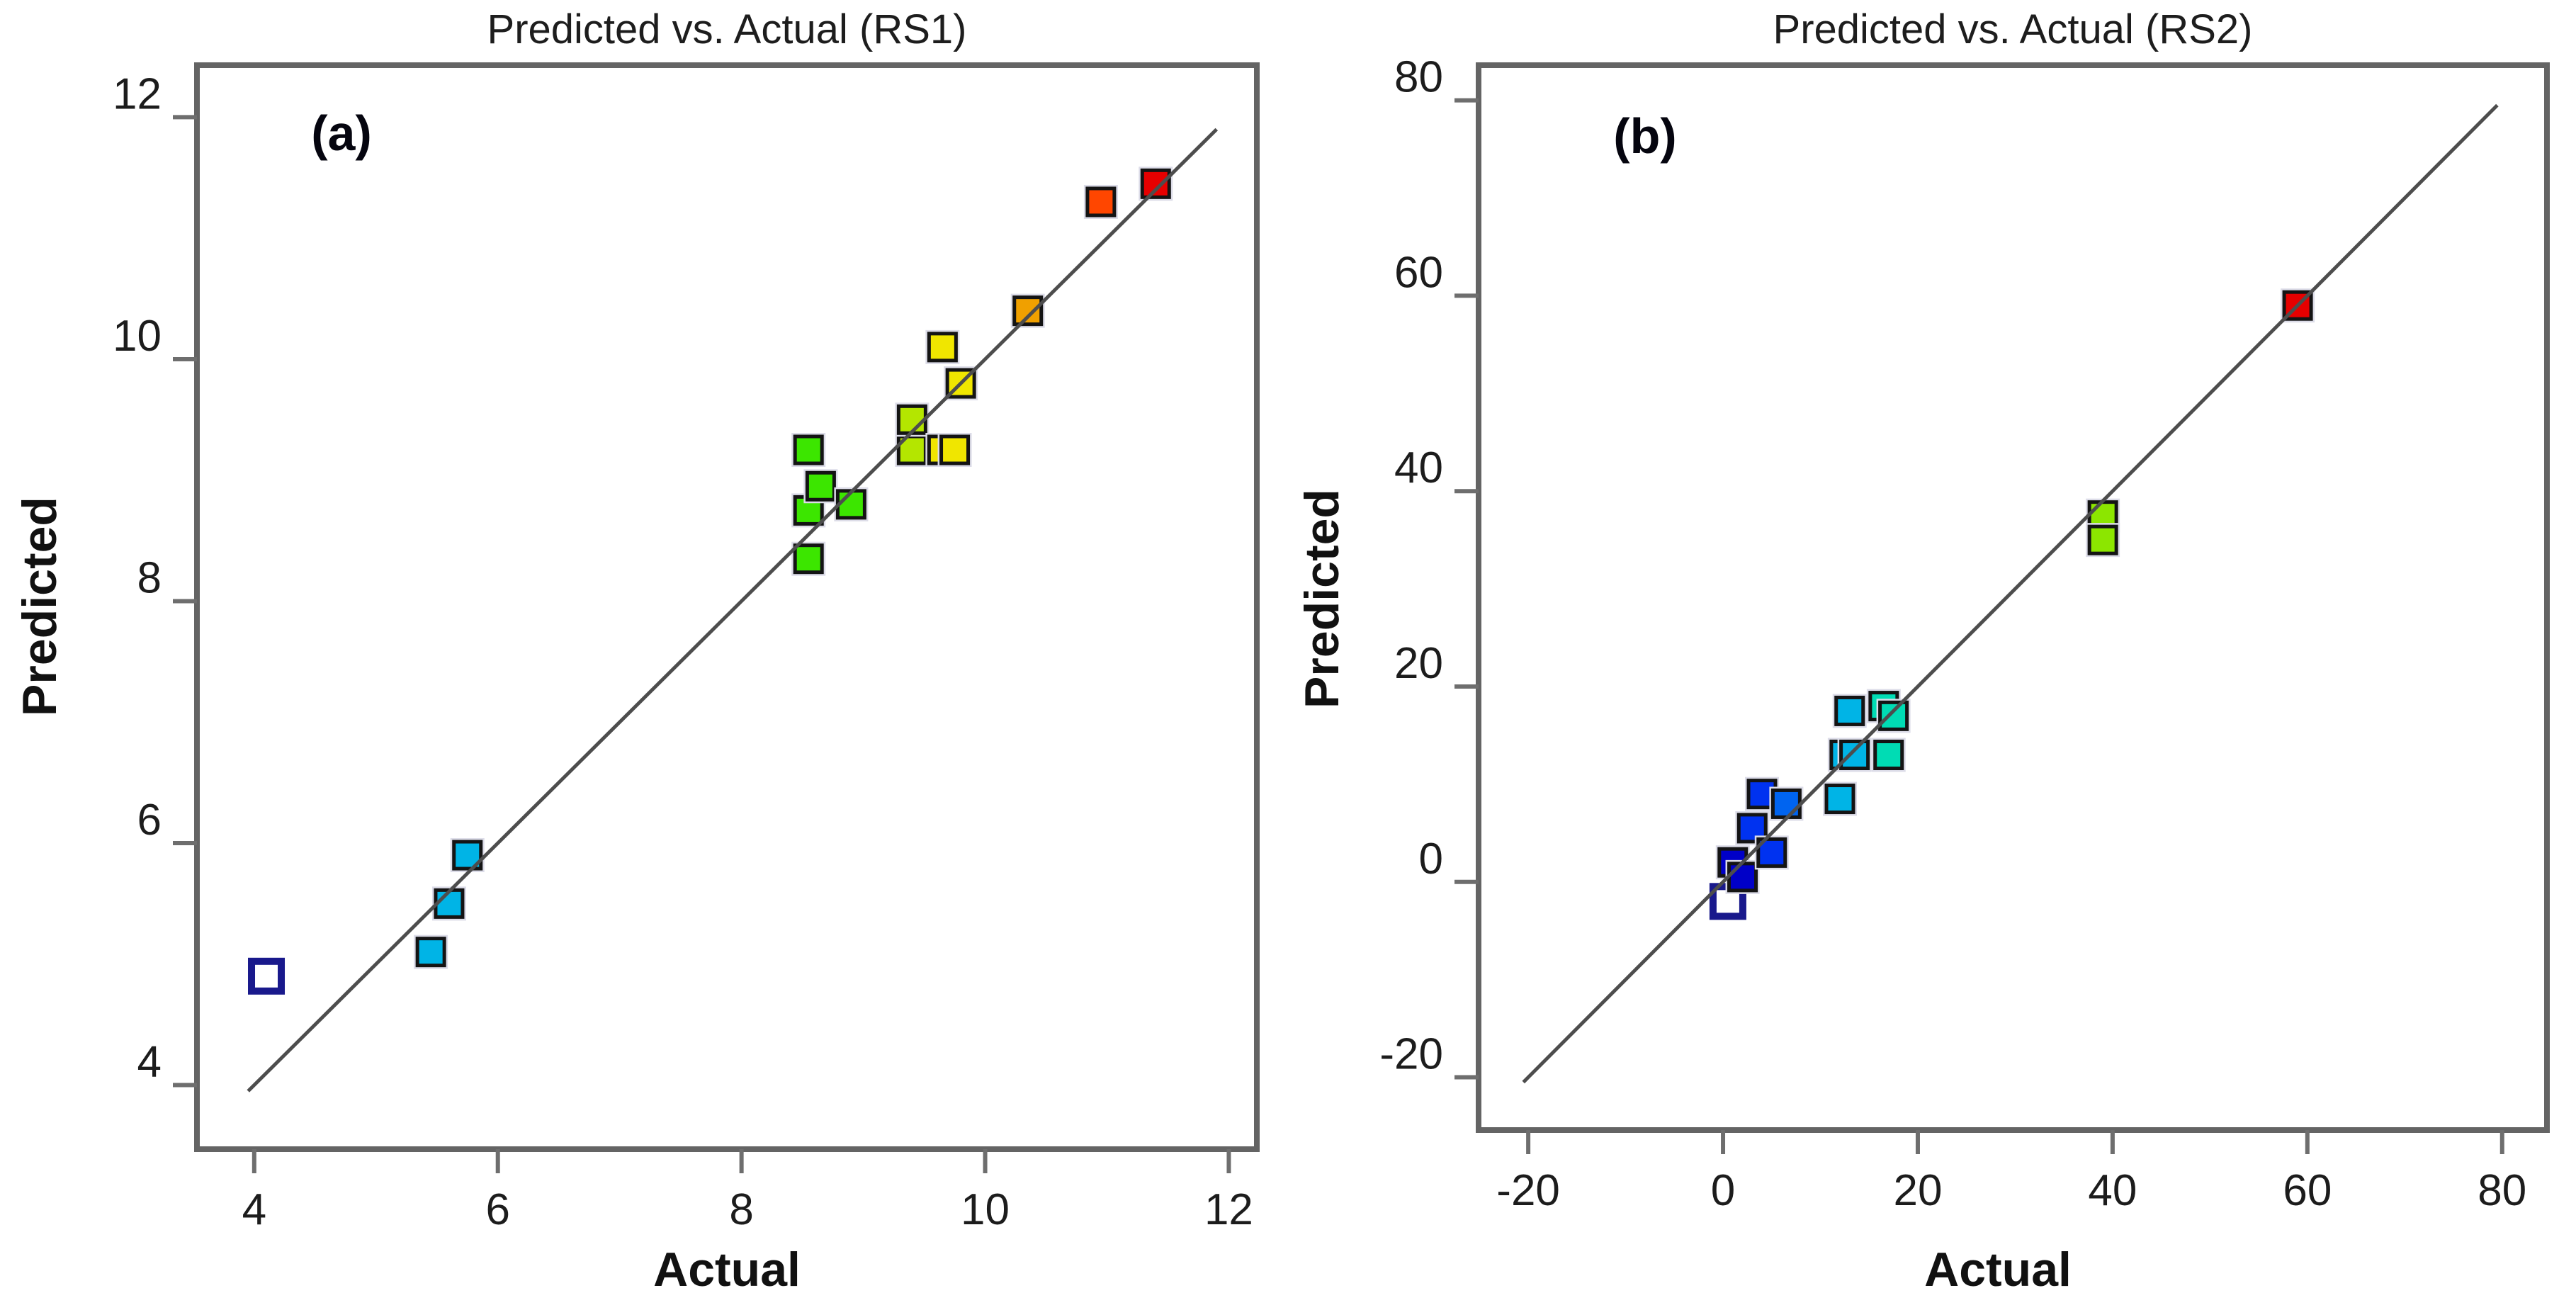  I want to click on chart-a-title: Predicted vs. Actual (RS1), so click(727, 29).